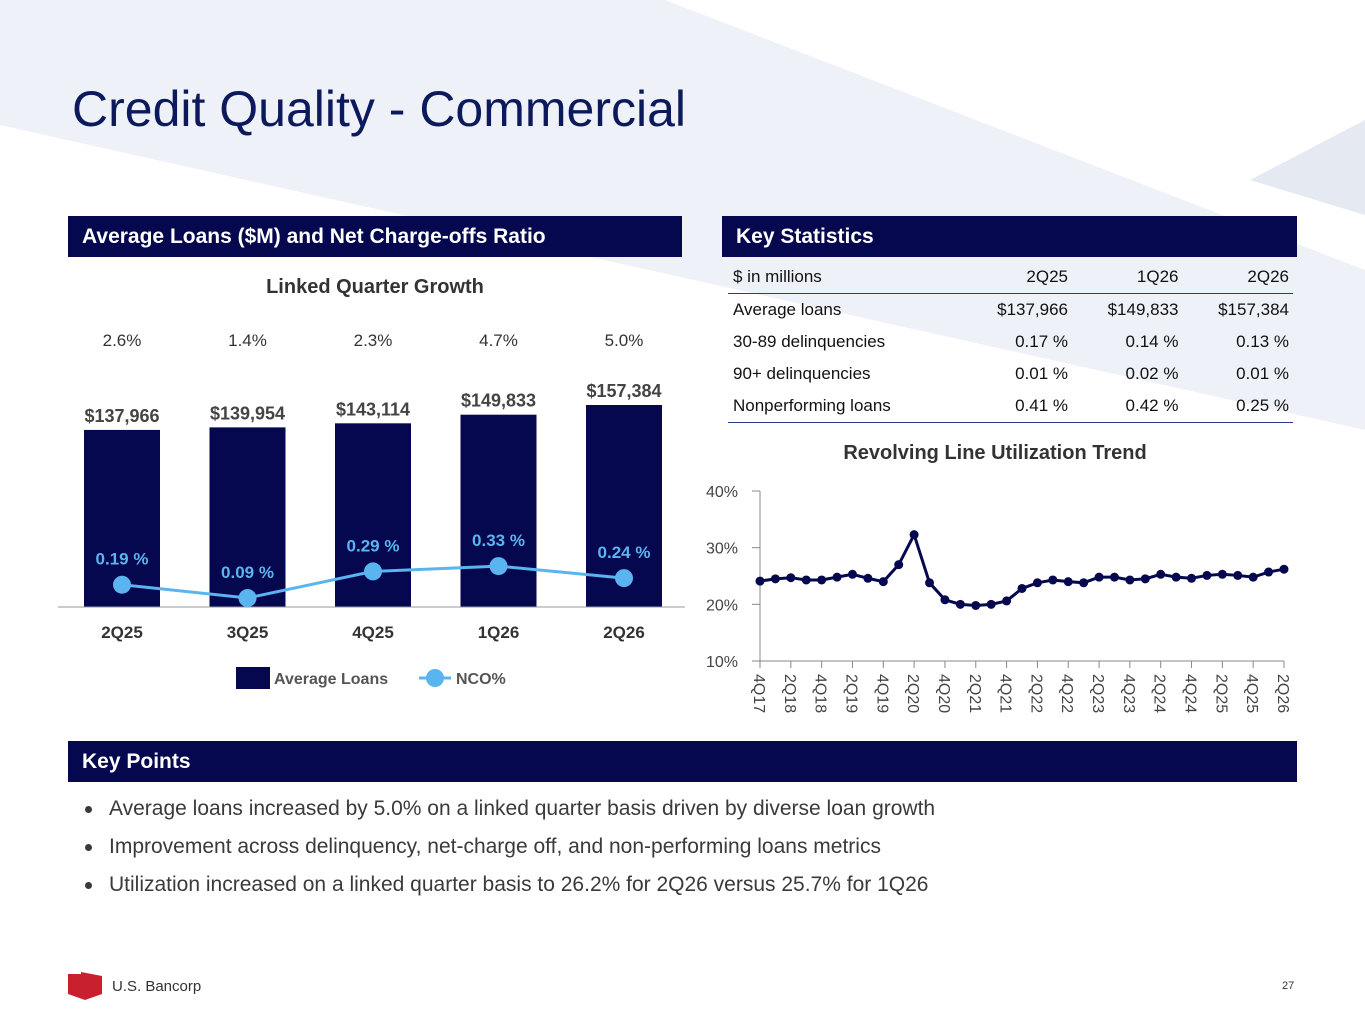 The image size is (1365, 1024). Describe the element at coordinates (820, 693) in the screenshot. I see `x-tick-label: 4Q18` at that location.